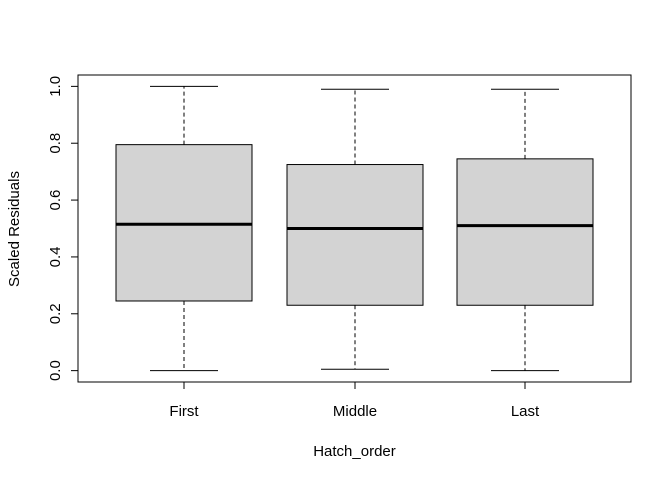  I want to click on y-axis: 0.0 0.2 0.4 0.6 0.8 1.0, so click(63, 228).